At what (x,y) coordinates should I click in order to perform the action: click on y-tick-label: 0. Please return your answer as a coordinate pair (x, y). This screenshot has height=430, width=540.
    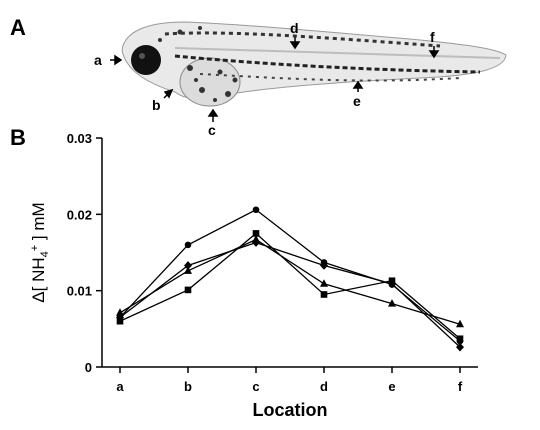
    Looking at the image, I should click on (88, 367).